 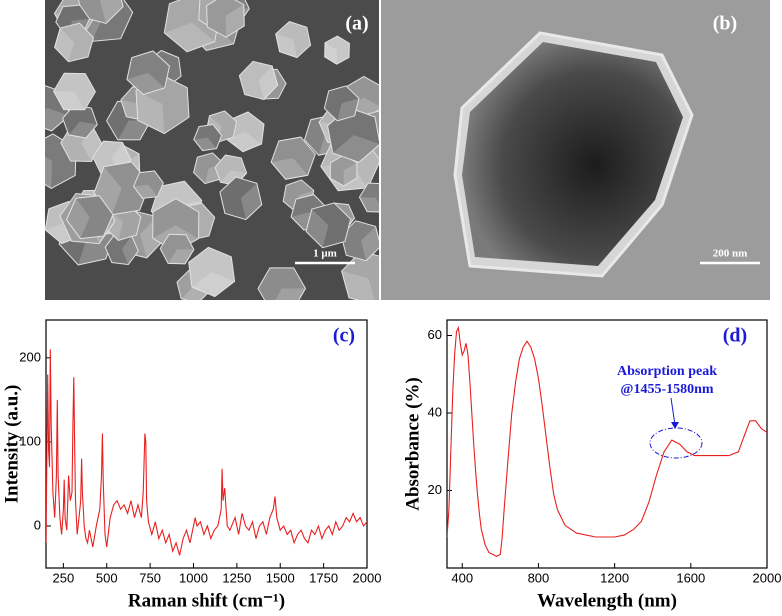 I want to click on y-tick-label: 60, so click(x=435, y=334).